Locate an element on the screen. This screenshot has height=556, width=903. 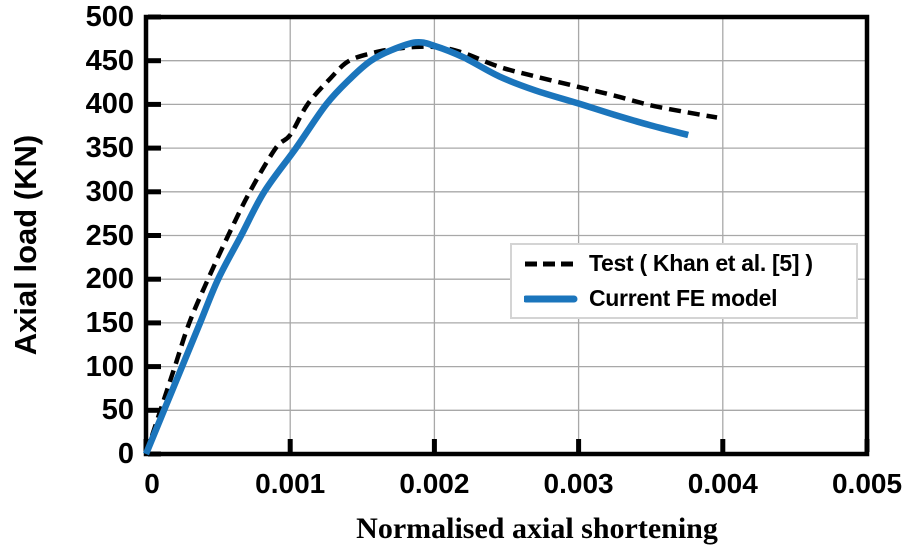
y-axis-tick-label: 50 is located at coordinates (117, 410).